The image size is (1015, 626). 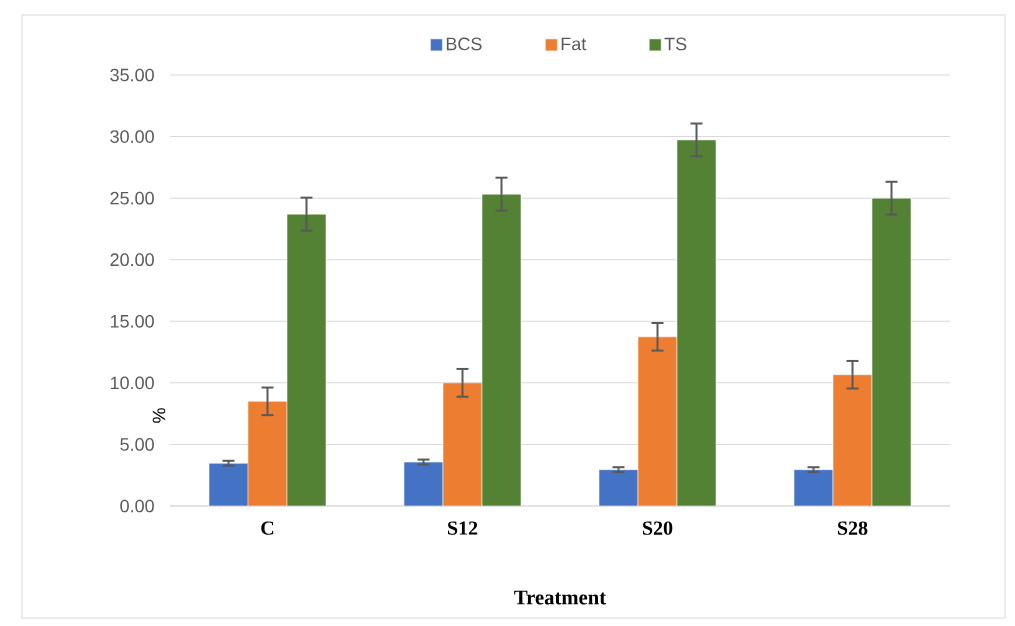 What do you see at coordinates (463, 528) in the screenshot?
I see `x-tick-label: S12` at bounding box center [463, 528].